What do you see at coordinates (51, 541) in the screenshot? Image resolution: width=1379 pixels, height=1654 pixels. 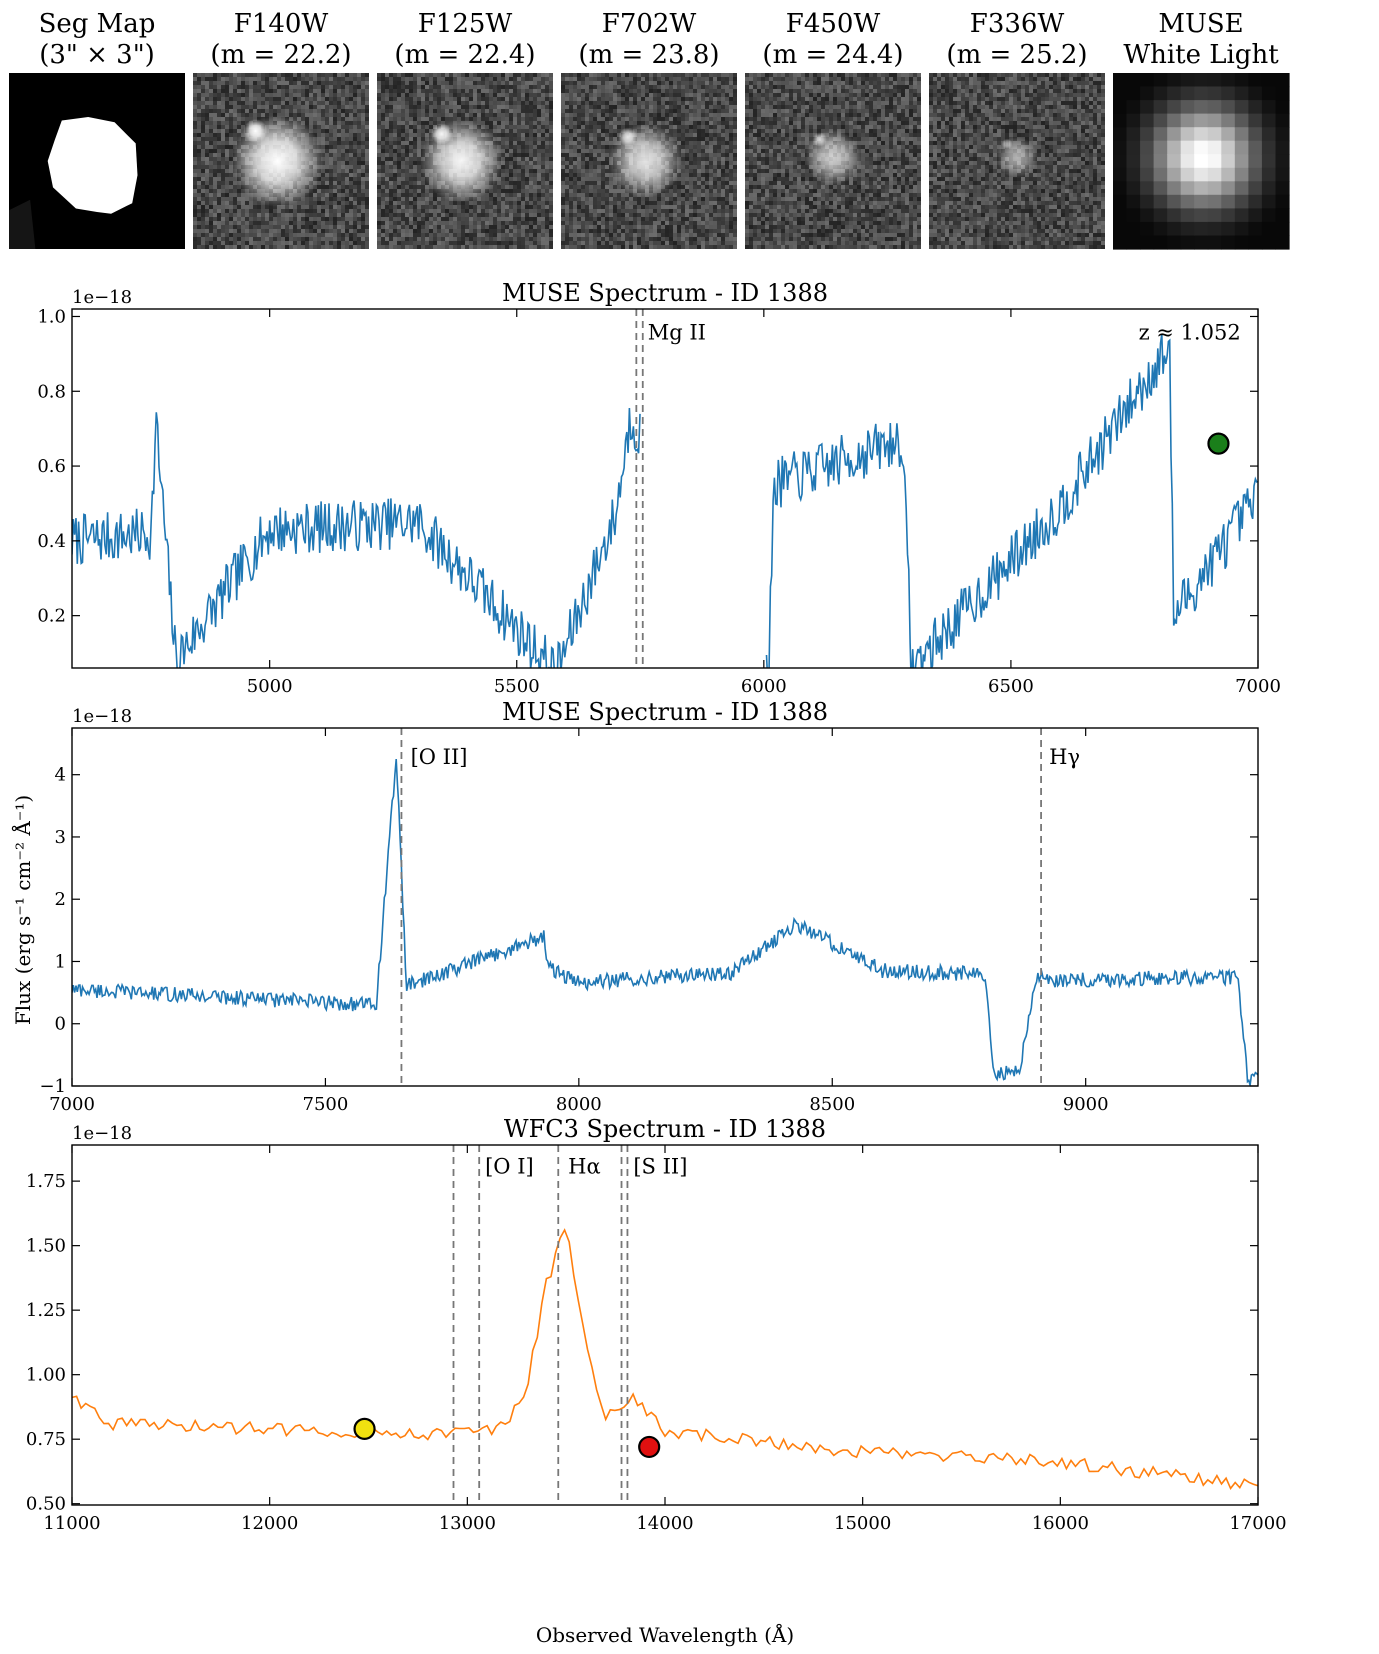 I see `y-tick-label: 0.4` at bounding box center [51, 541].